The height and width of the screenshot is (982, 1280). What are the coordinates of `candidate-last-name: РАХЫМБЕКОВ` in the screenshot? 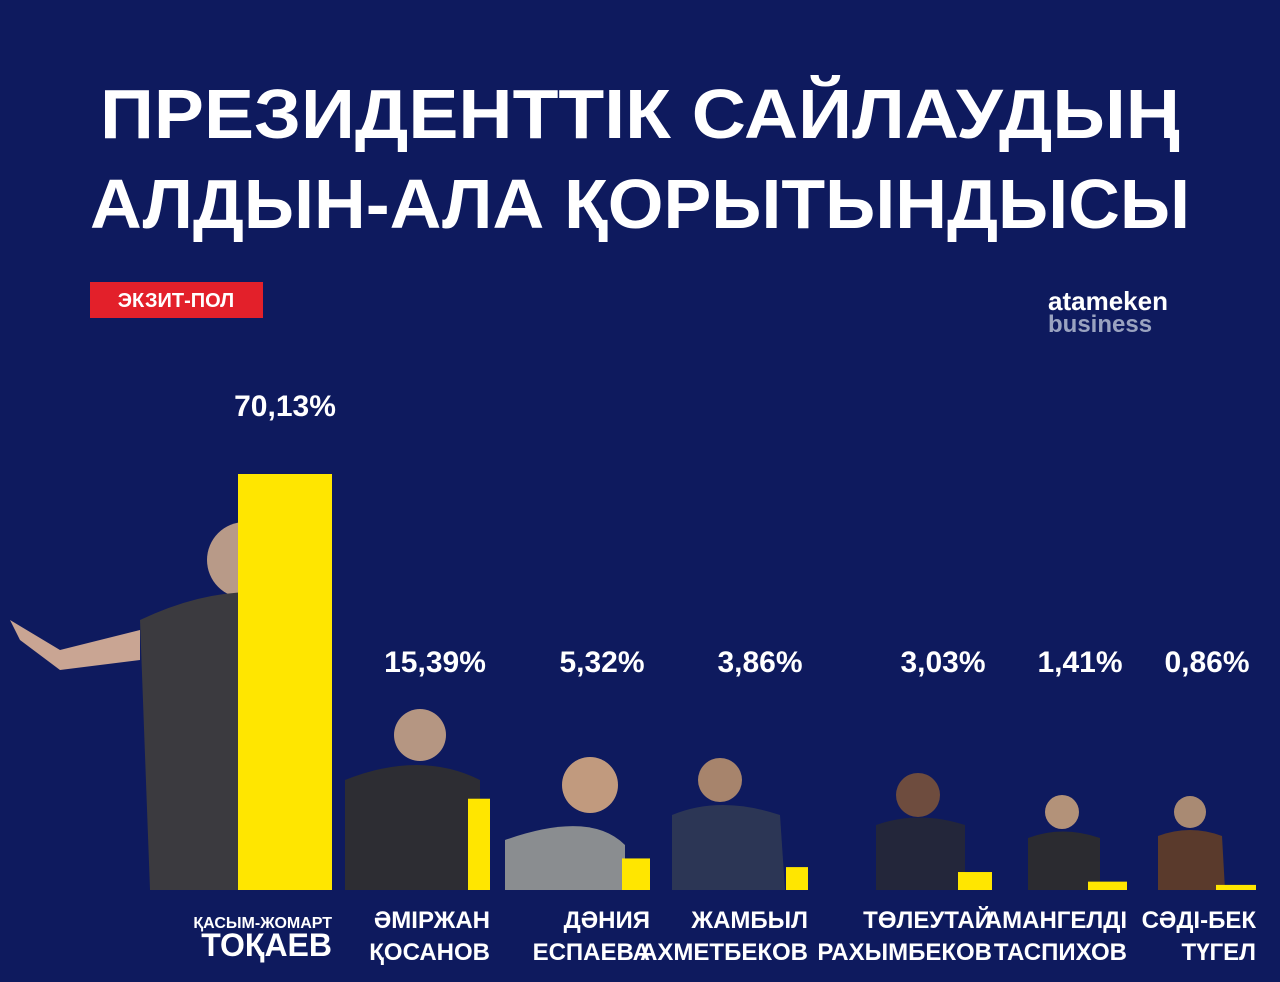 It's located at (904, 952).